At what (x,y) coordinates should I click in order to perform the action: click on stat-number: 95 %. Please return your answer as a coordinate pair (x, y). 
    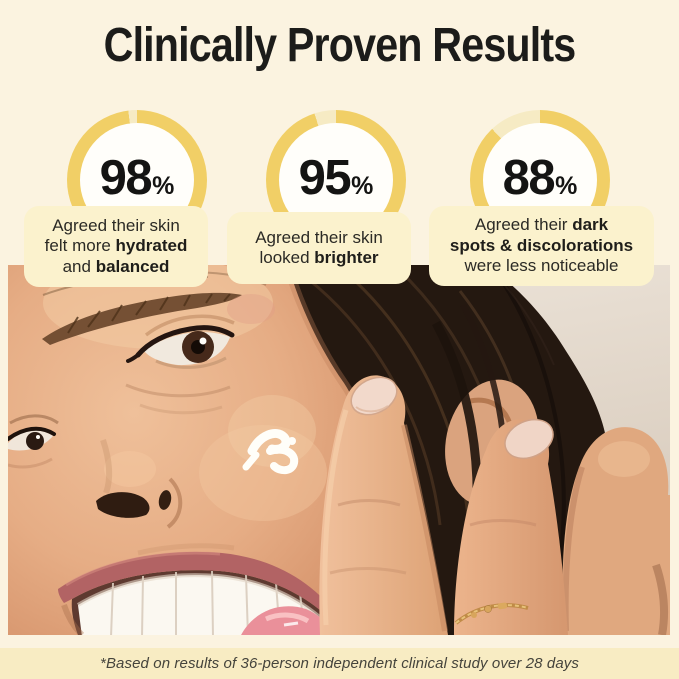
    Looking at the image, I should click on (336, 177).